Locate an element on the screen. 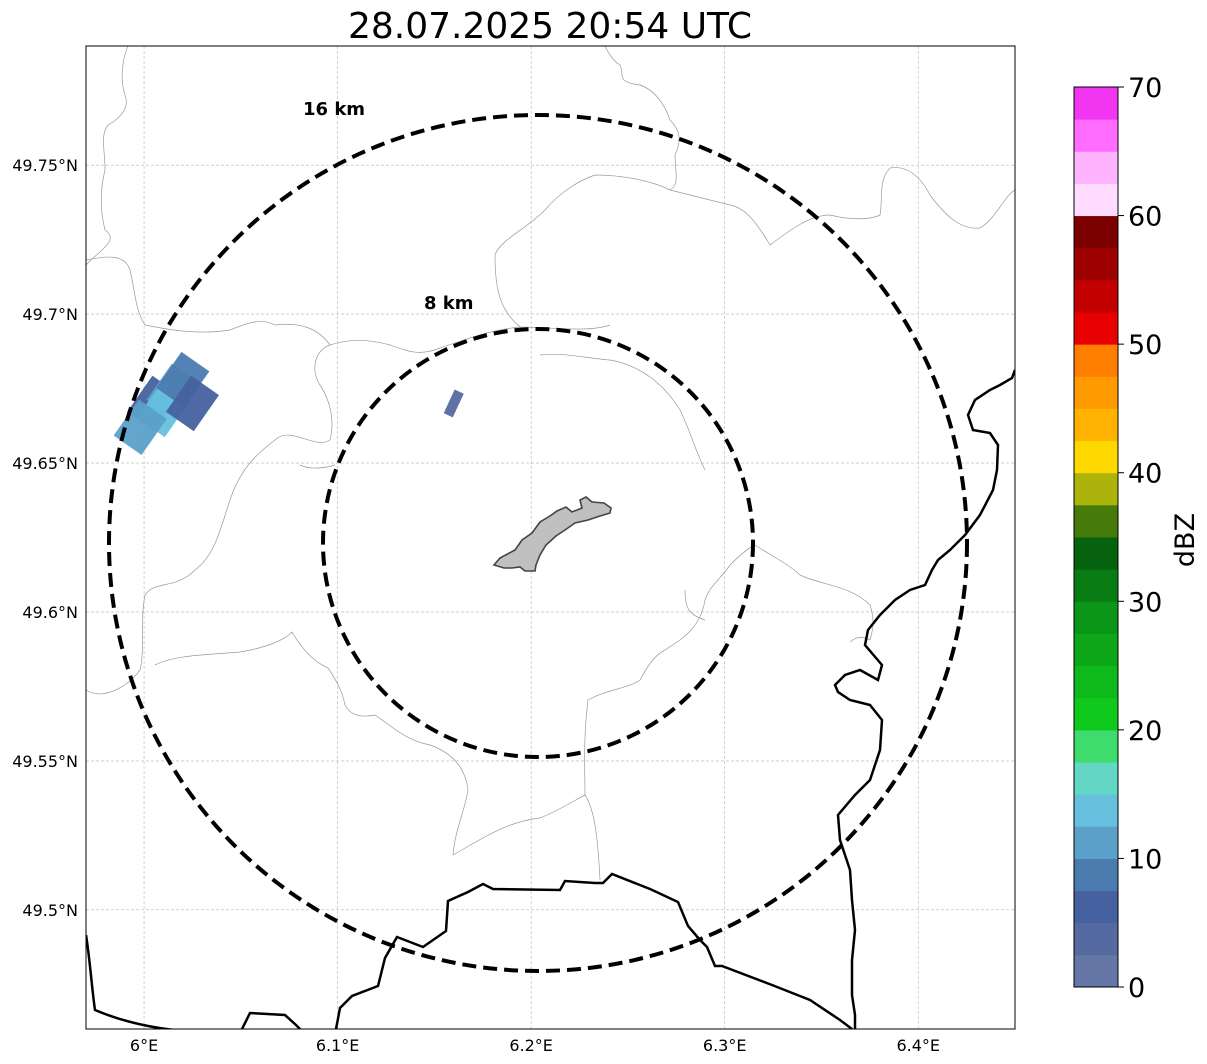 The image size is (1207, 1064). ring-8km is located at coordinates (538, 543).